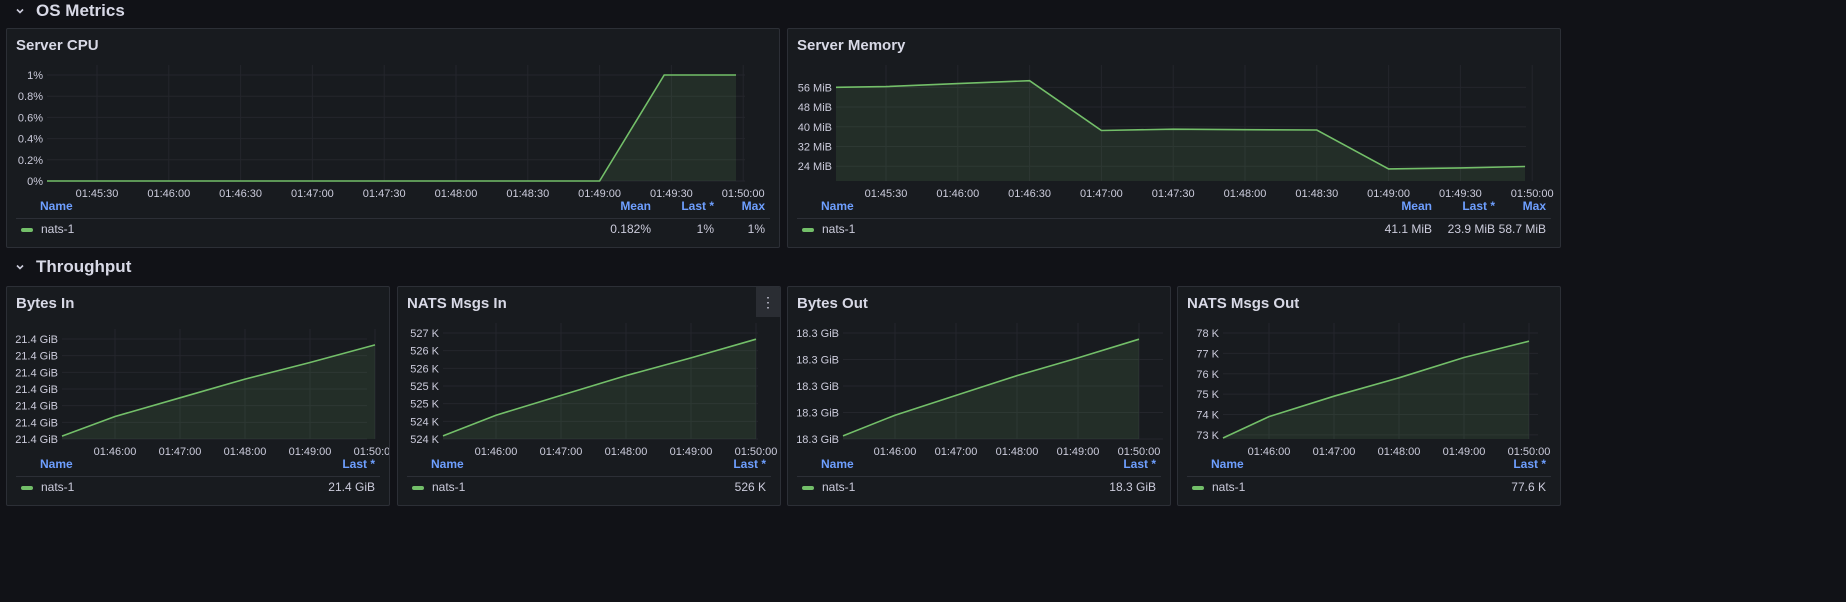  What do you see at coordinates (671, 194) in the screenshot?
I see `x-tick-label: 01:49:30` at bounding box center [671, 194].